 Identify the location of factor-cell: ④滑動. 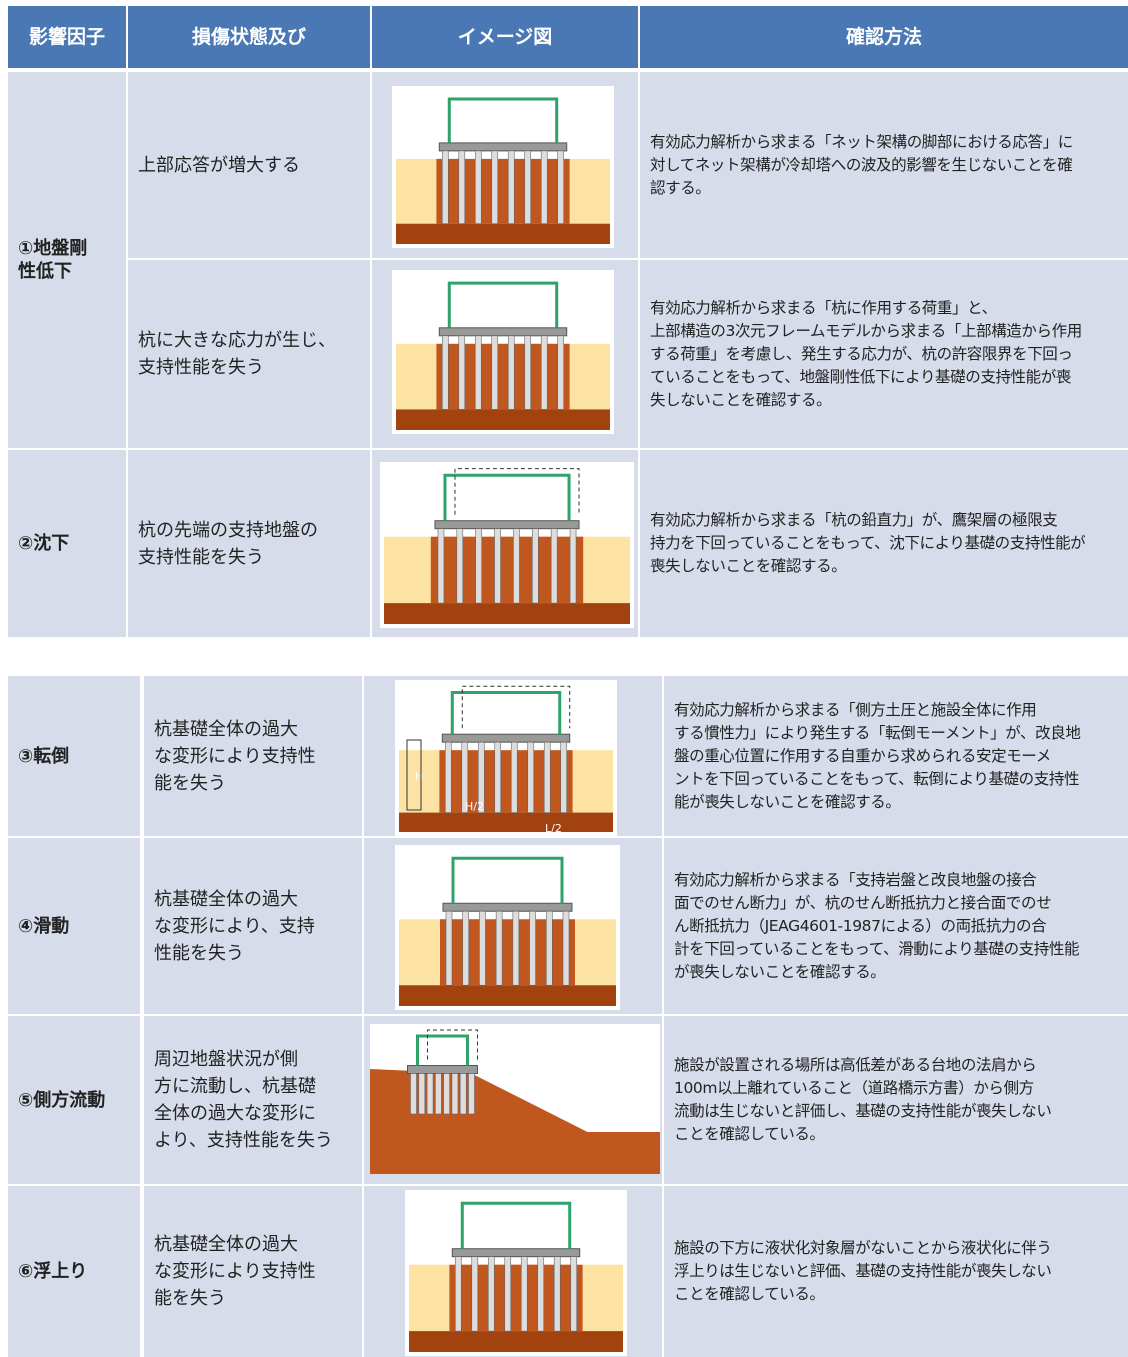
(74, 926).